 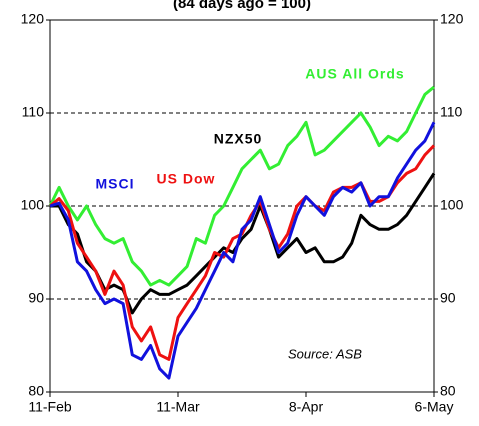 I want to click on series-label: NZX50, so click(x=238, y=139).